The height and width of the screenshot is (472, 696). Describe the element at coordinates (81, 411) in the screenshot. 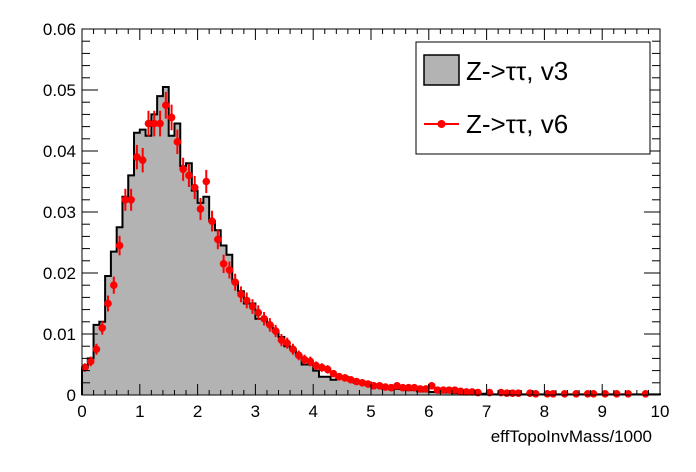

I see `x-tick-label: 0` at that location.